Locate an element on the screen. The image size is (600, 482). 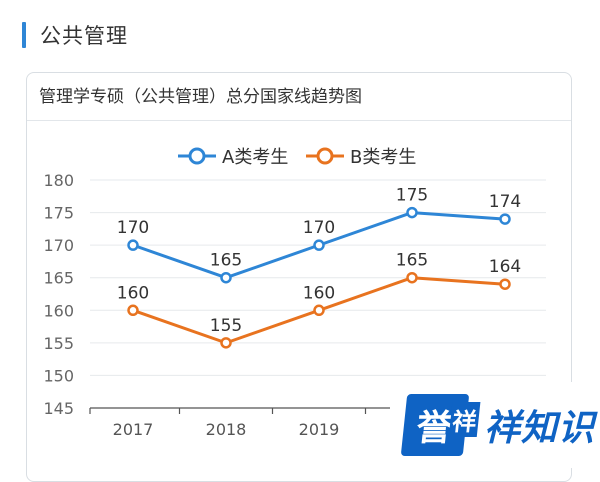
y-tick-label: 175 is located at coordinates (58, 213).